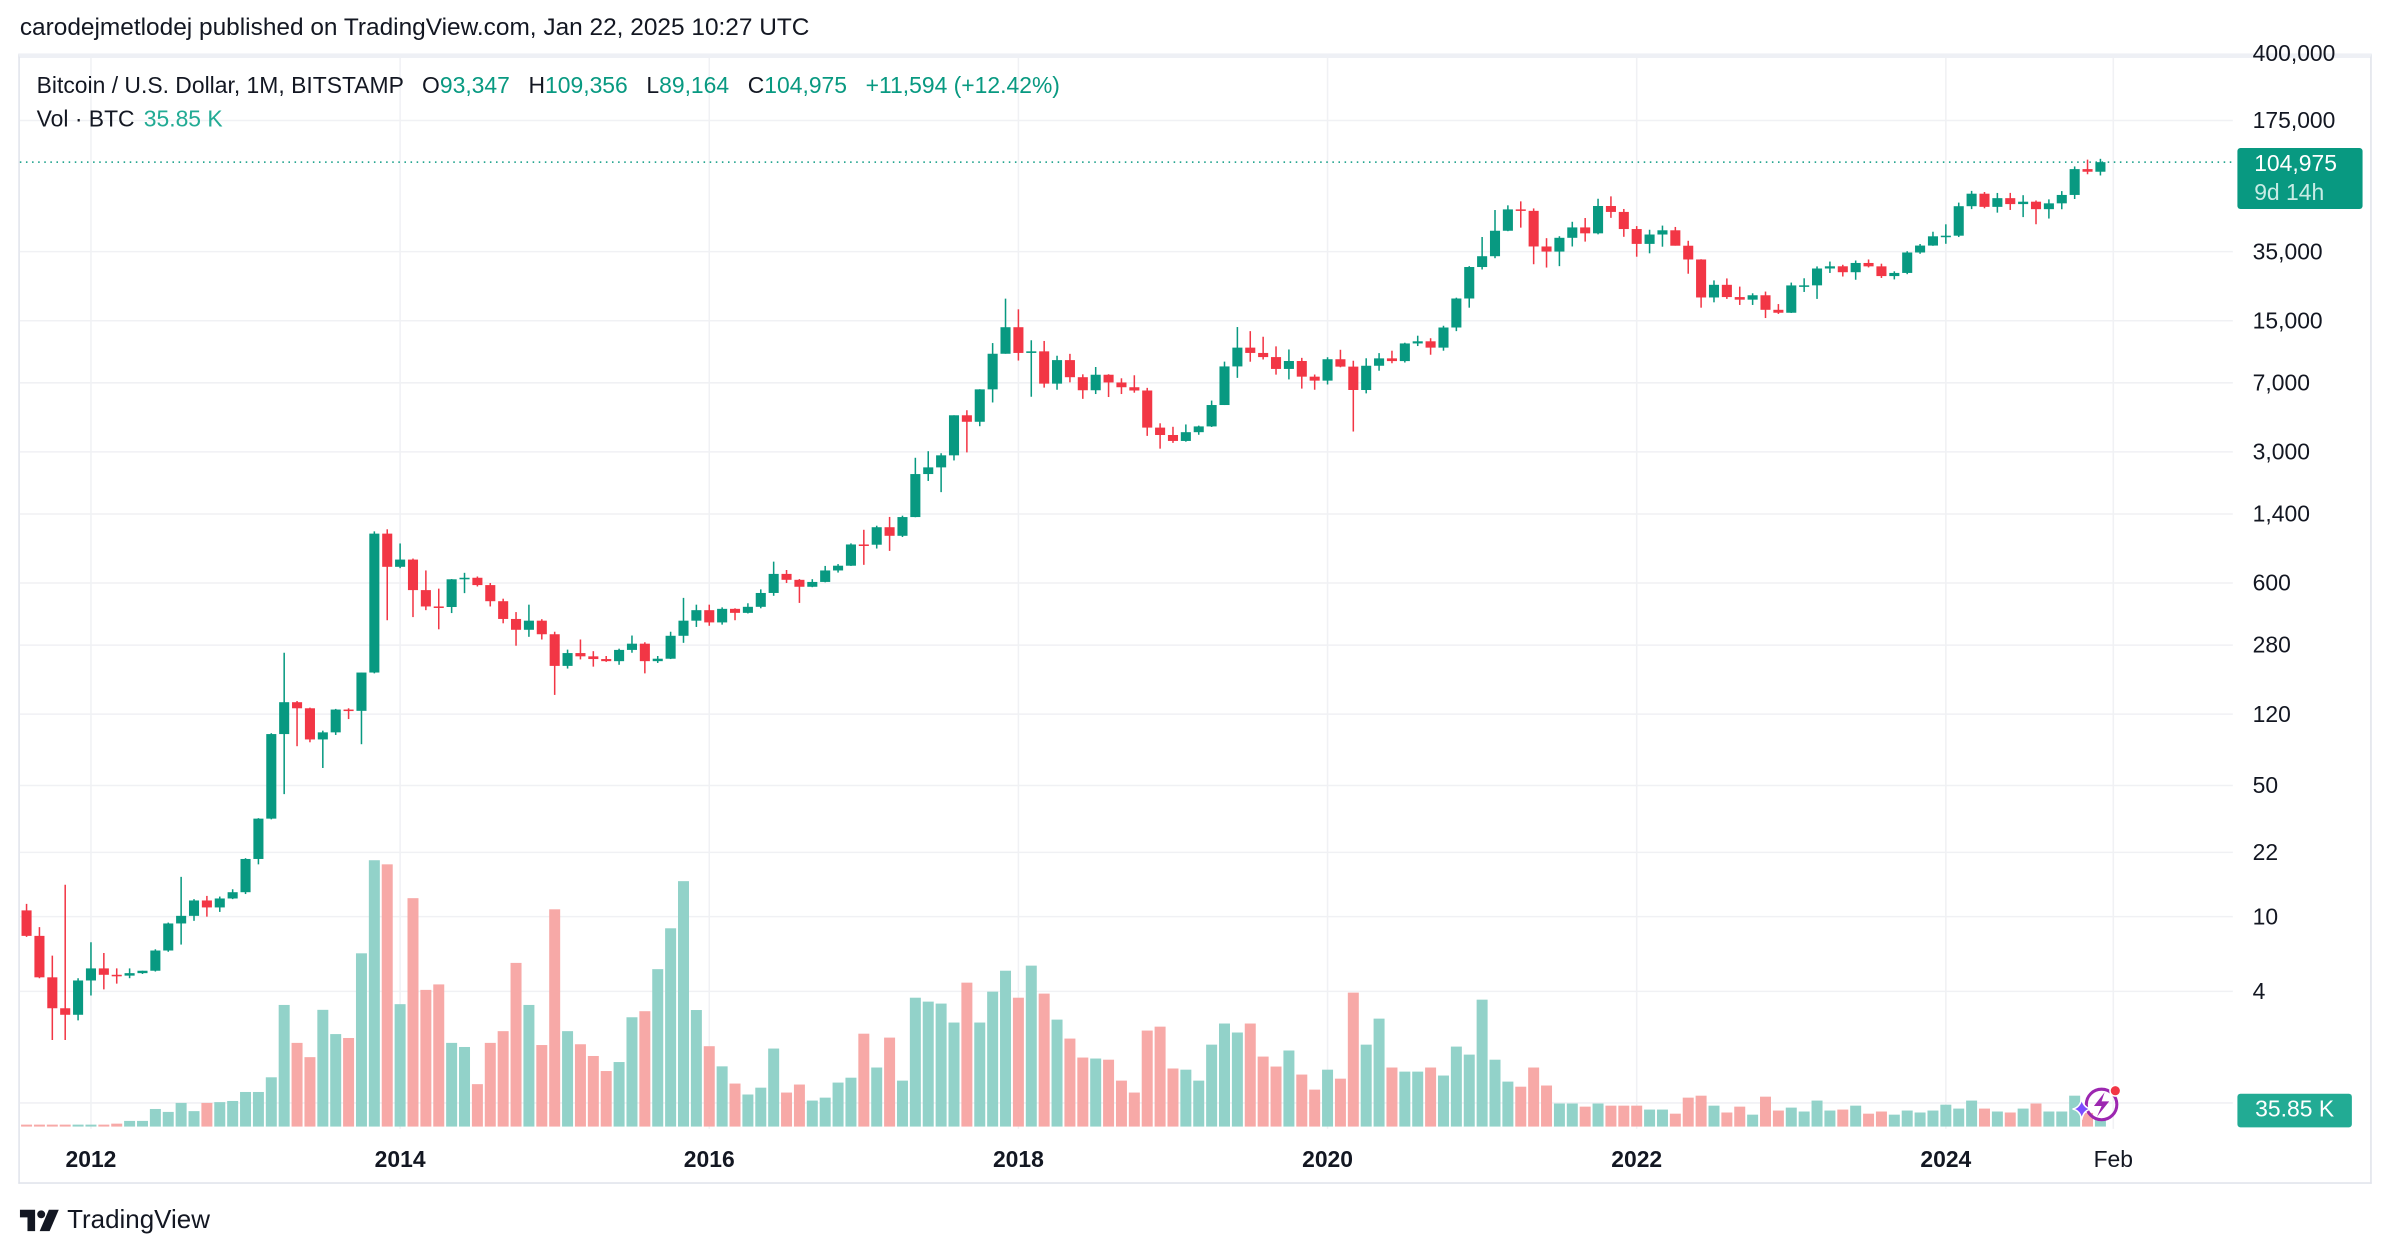 This screenshot has height=1254, width=2390. I want to click on lightning-sparkle-icon, so click(2100, 1108).